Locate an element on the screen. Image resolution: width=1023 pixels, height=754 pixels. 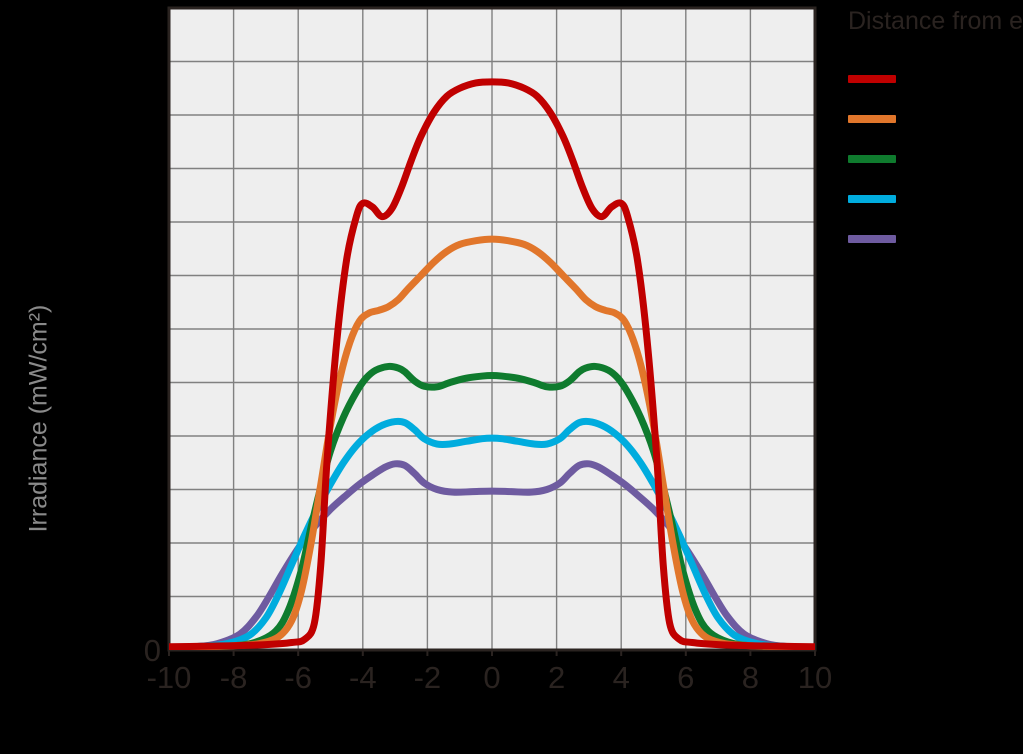
x-axis-tick-label: 6 is located at coordinates (686, 677).